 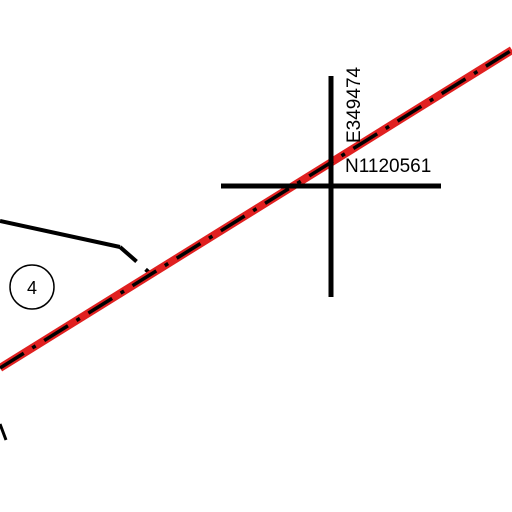 I want to click on boundary-corner-mark, so click(x=4, y=432).